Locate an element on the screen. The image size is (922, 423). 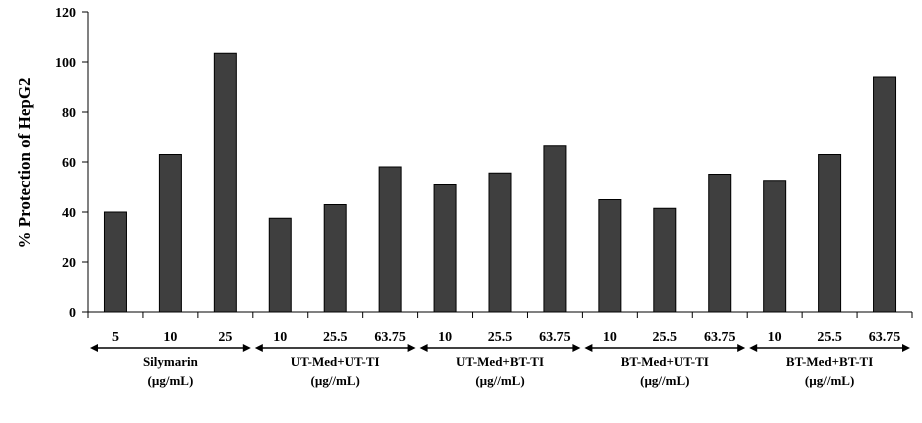
group-label: BT-Med+BT-TI is located at coordinates (829, 361).